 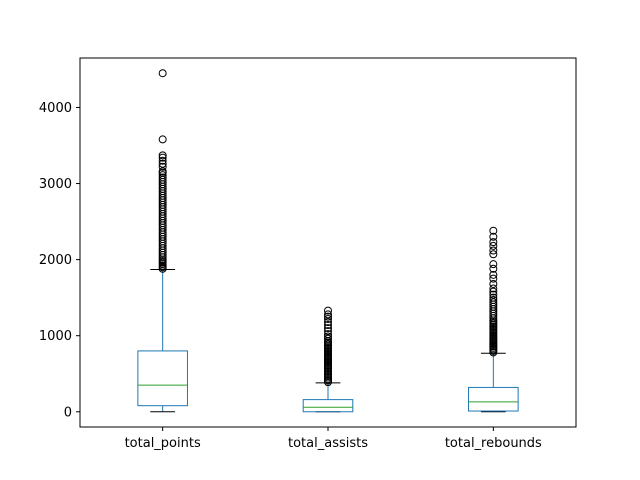 I want to click on y-tick-label: 4000, so click(x=55, y=108).